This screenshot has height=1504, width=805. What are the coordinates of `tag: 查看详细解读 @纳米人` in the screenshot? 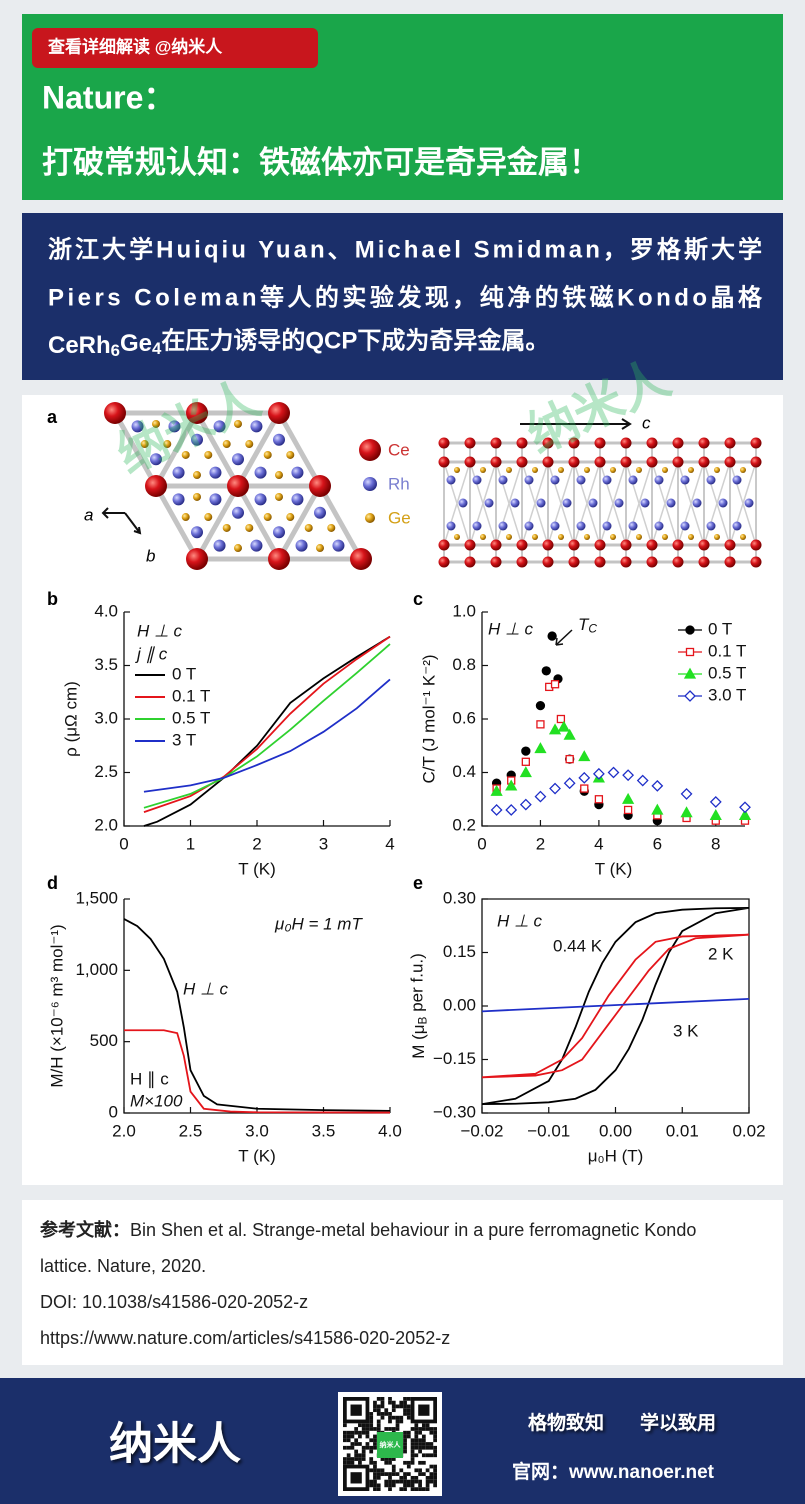 It's located at (135, 46).